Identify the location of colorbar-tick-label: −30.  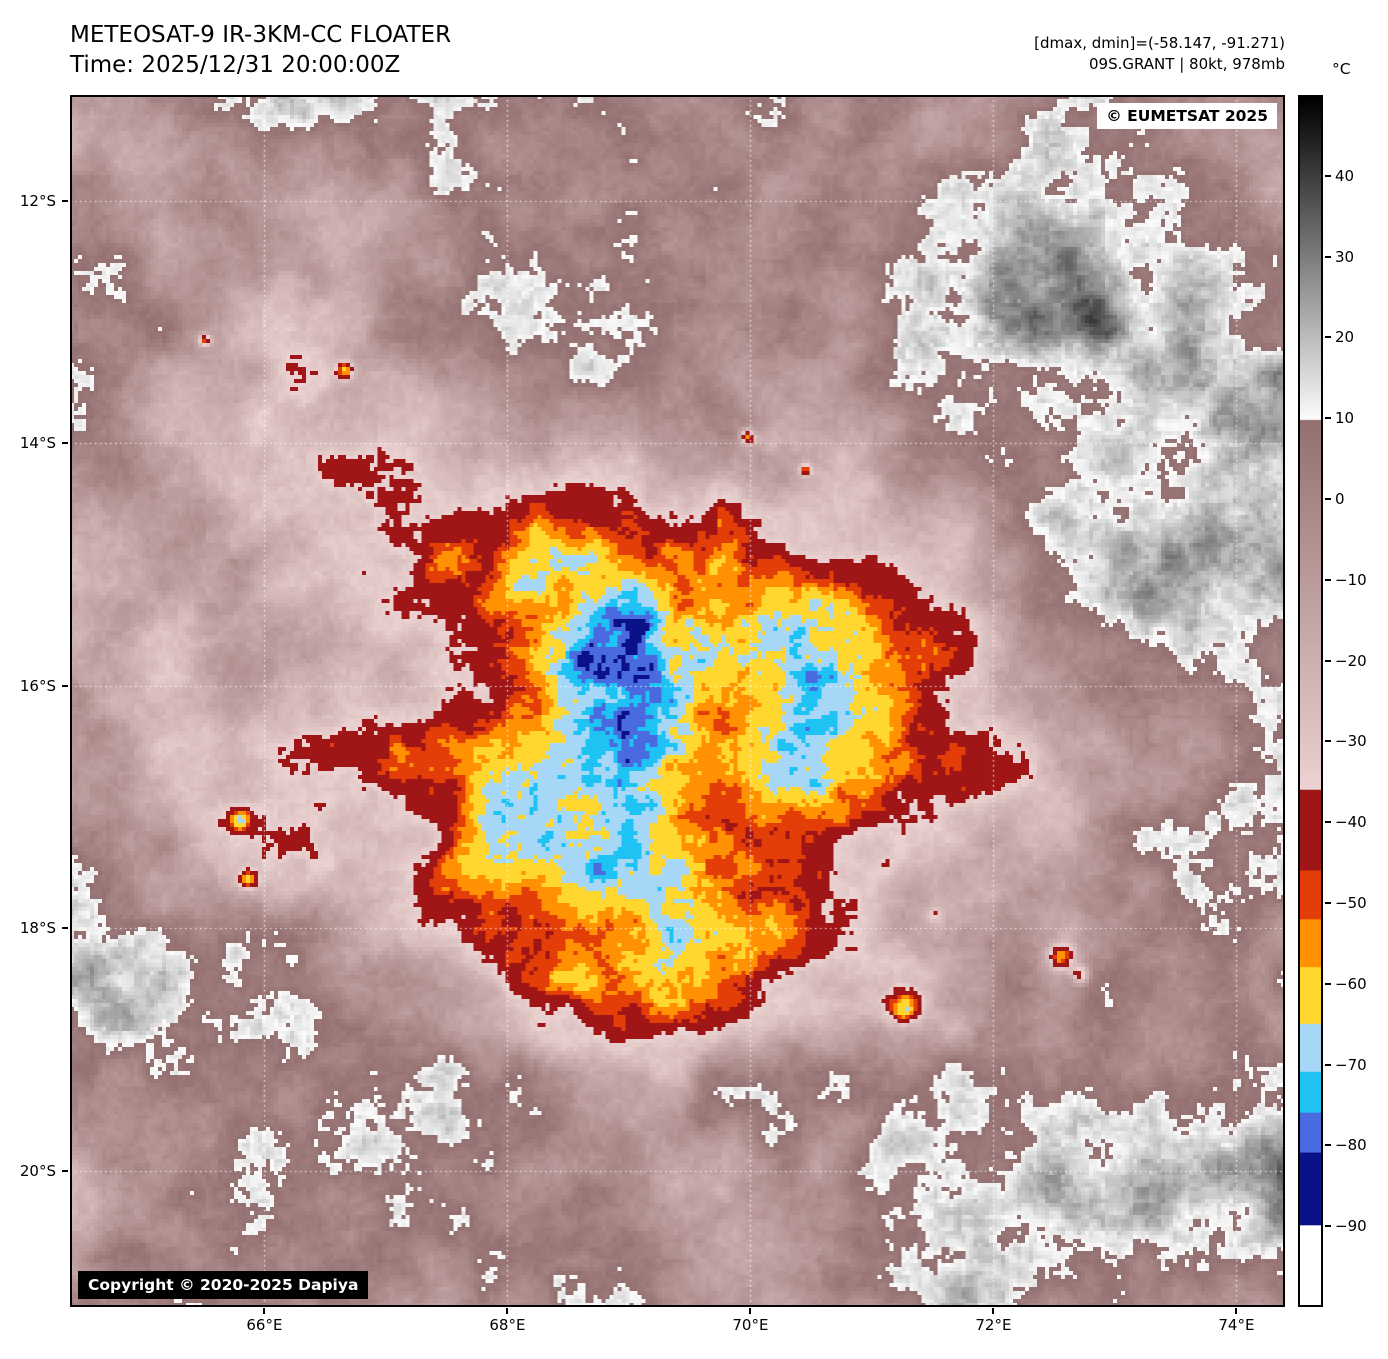
(1351, 741).